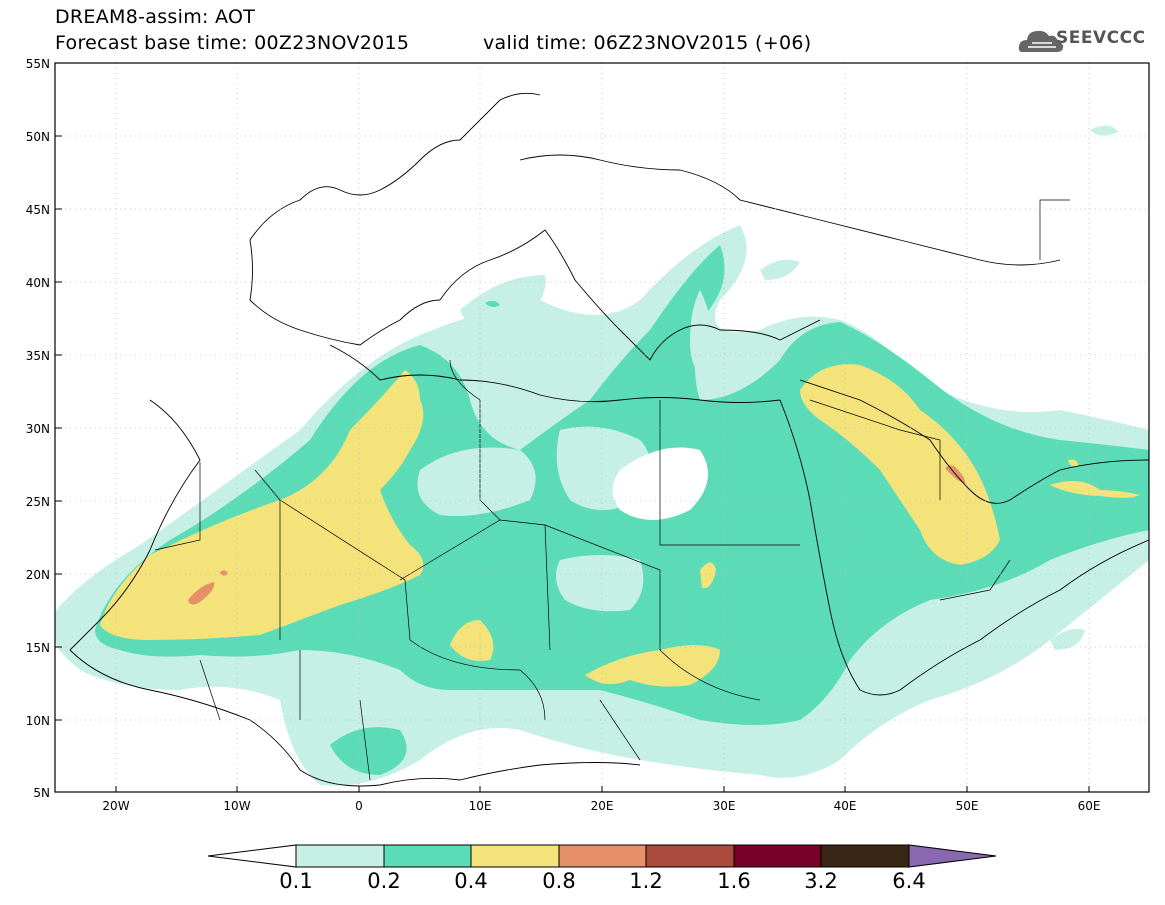  What do you see at coordinates (559, 881) in the screenshot?
I see `colorbar-label: 0.8` at bounding box center [559, 881].